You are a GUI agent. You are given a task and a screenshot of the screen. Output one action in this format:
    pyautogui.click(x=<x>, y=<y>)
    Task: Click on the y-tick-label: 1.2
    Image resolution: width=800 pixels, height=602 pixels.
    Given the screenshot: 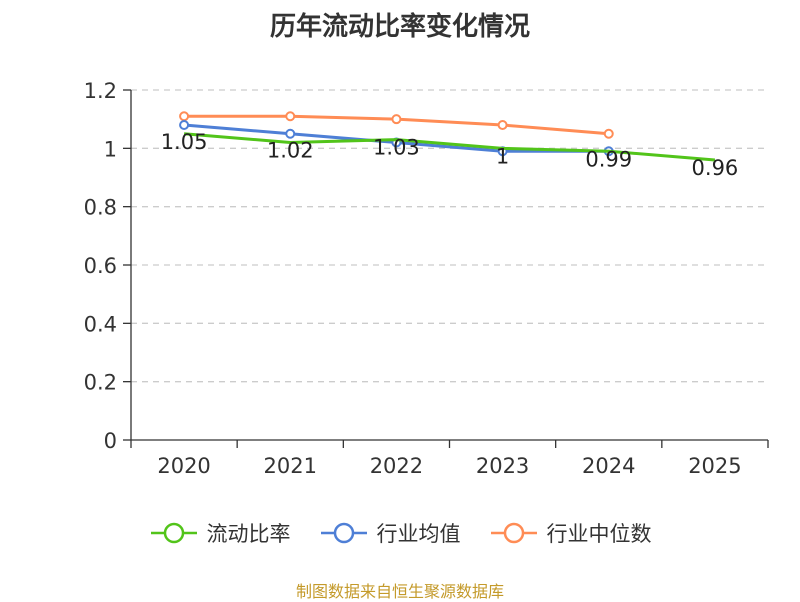 What is the action you would take?
    pyautogui.click(x=100, y=91)
    